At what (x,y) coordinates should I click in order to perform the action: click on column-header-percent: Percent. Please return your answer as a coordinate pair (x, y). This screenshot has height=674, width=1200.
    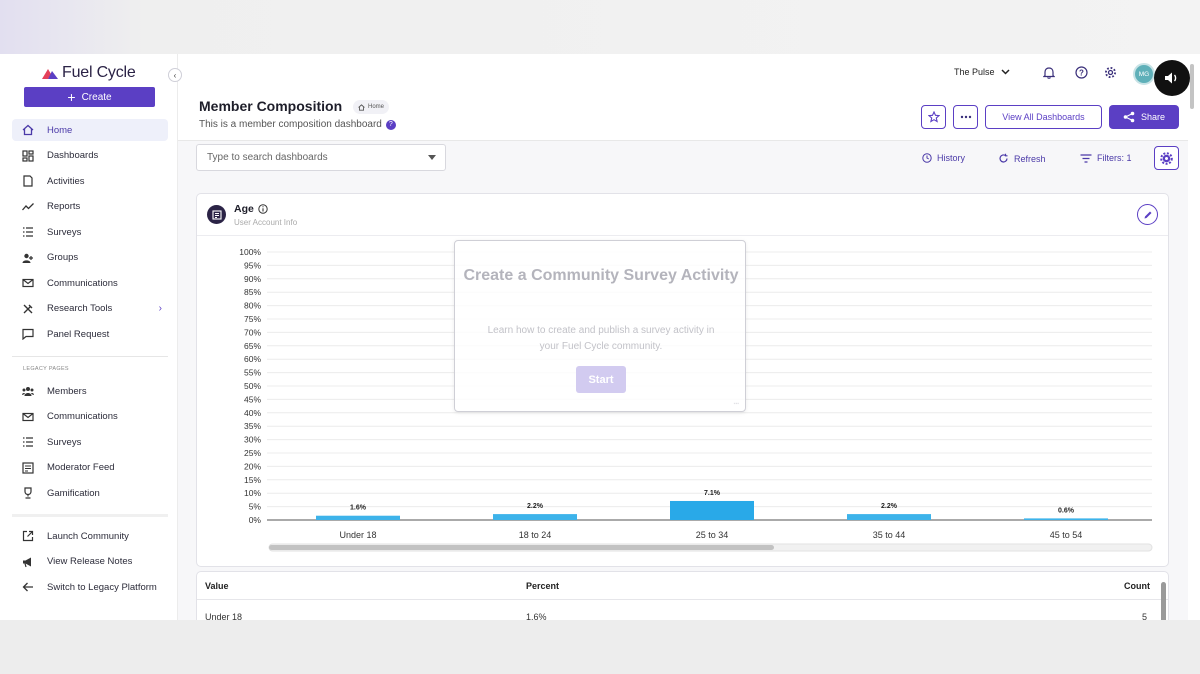
    Looking at the image, I should click on (543, 586).